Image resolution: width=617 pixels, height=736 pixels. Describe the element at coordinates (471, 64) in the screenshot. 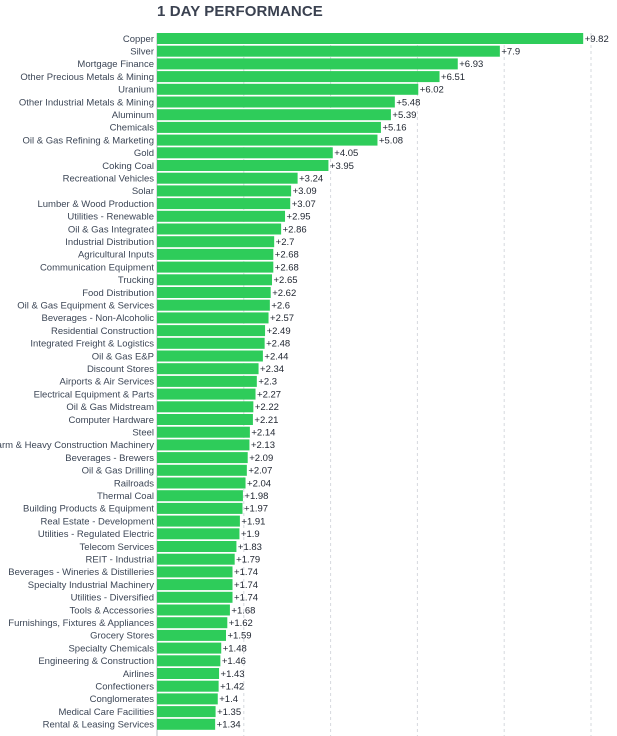

I see `value-label: +6.93` at that location.